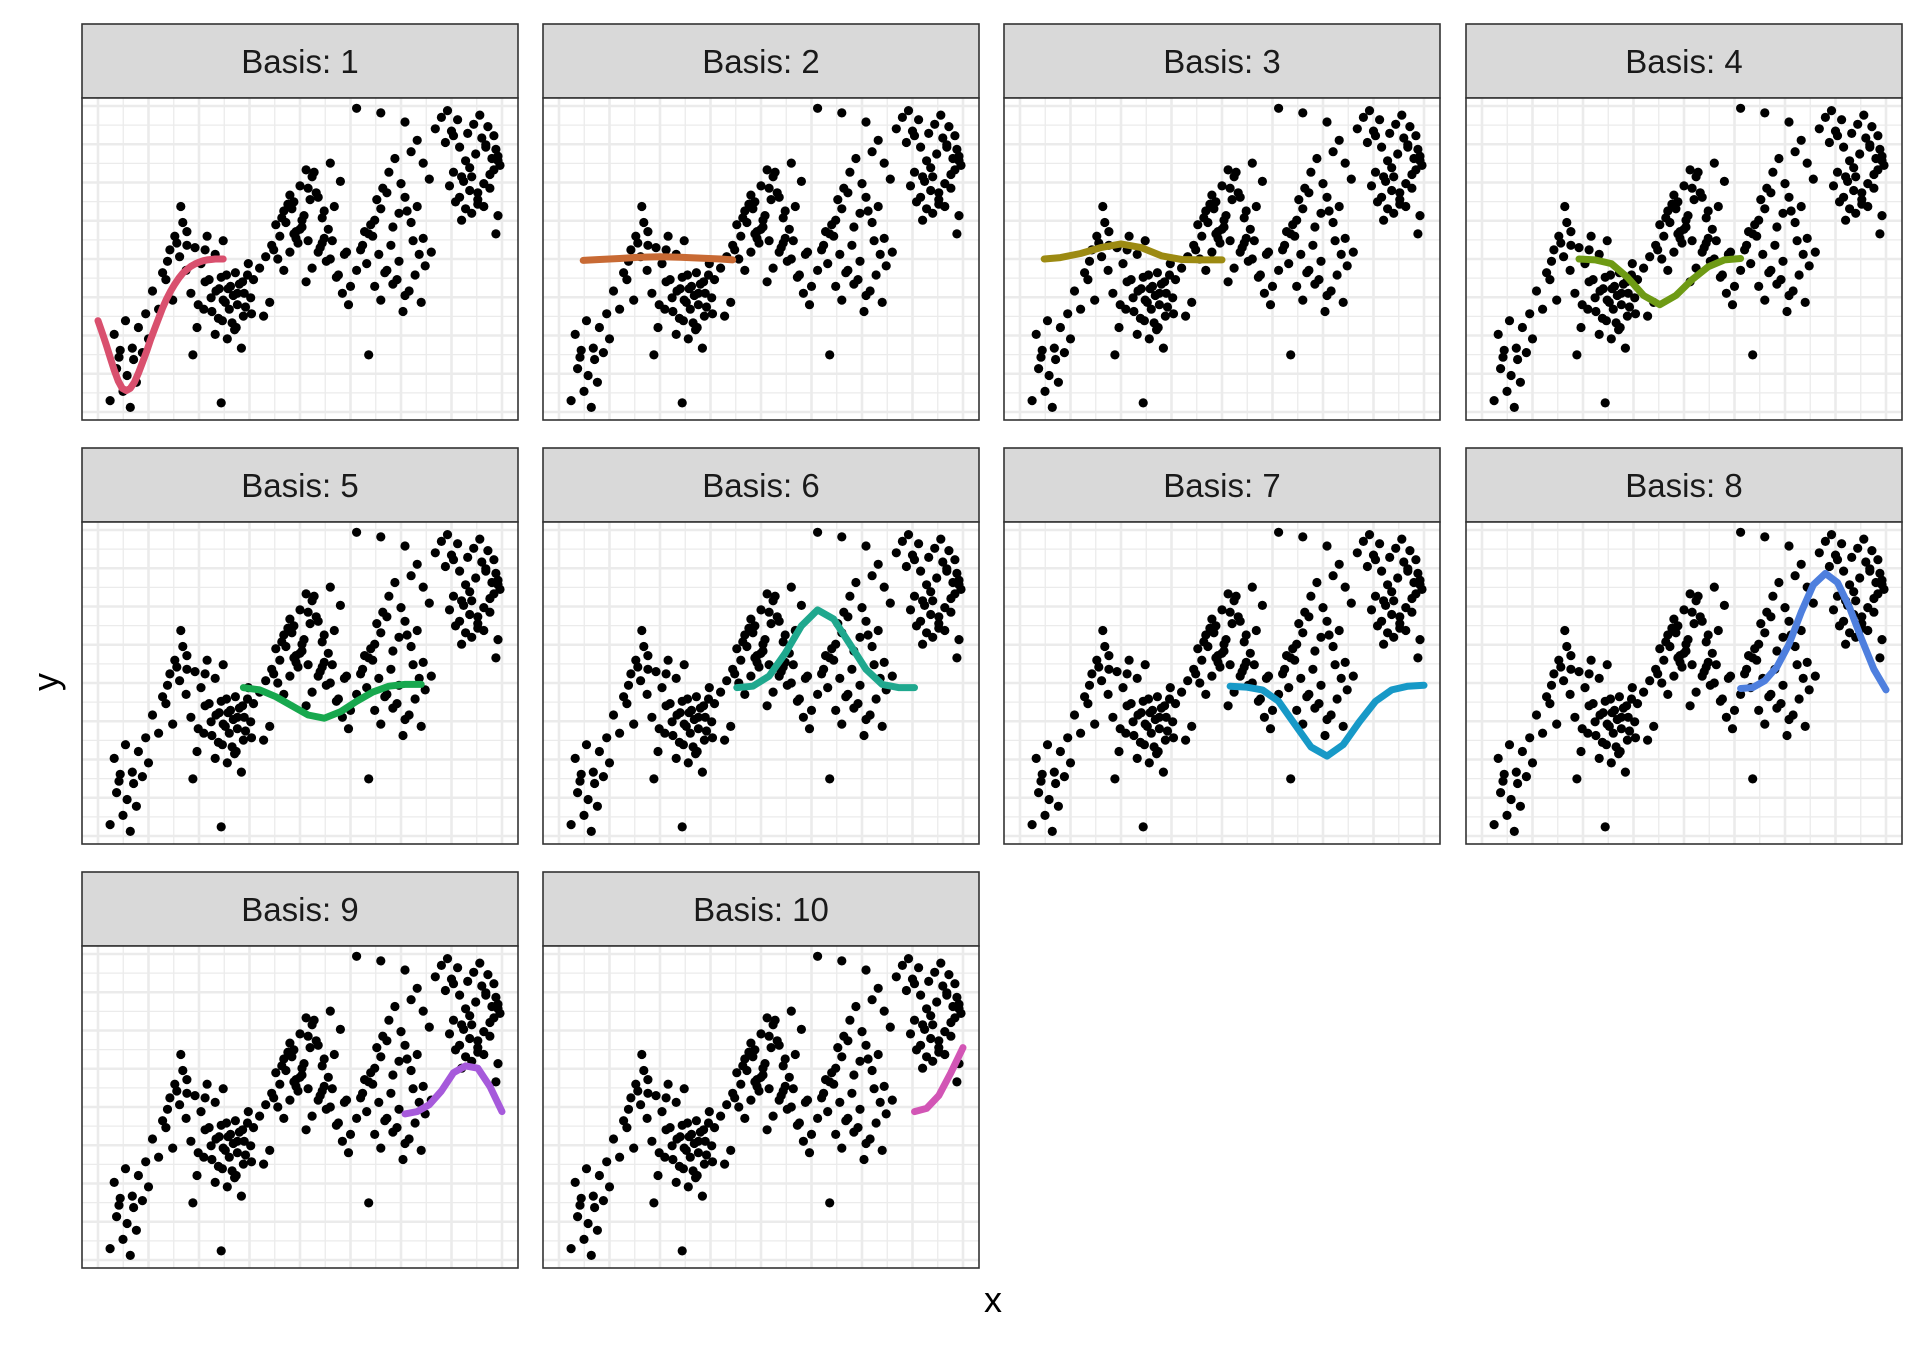 This screenshot has width=1920, height=1349. Describe the element at coordinates (300, 485) in the screenshot. I see `facet-strip` at that location.